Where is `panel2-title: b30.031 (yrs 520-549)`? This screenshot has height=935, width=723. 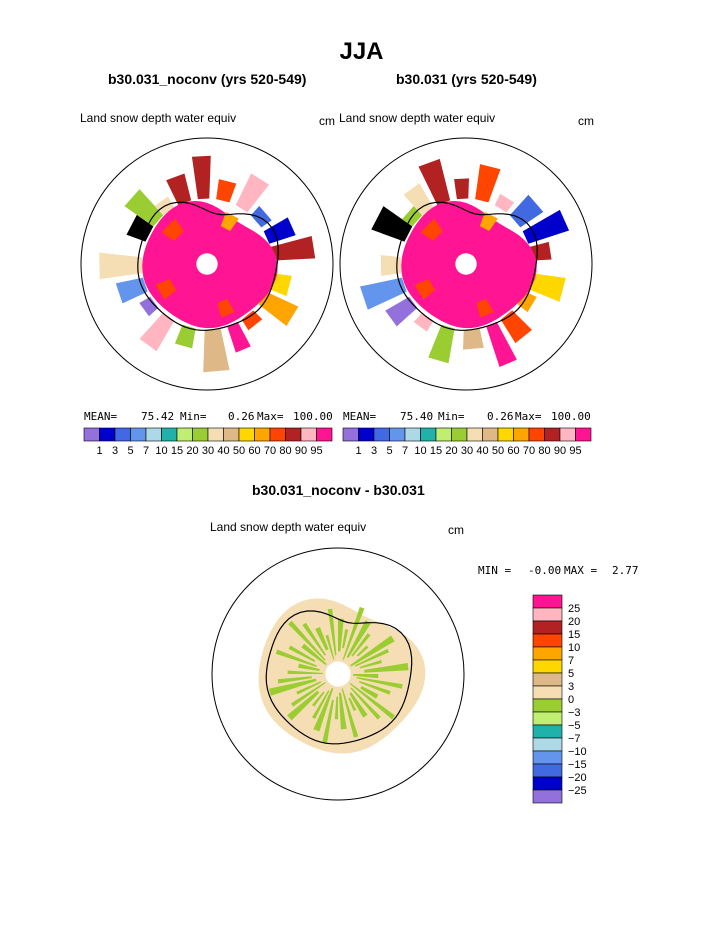 panel2-title: b30.031 (yrs 520-549) is located at coordinates (466, 79).